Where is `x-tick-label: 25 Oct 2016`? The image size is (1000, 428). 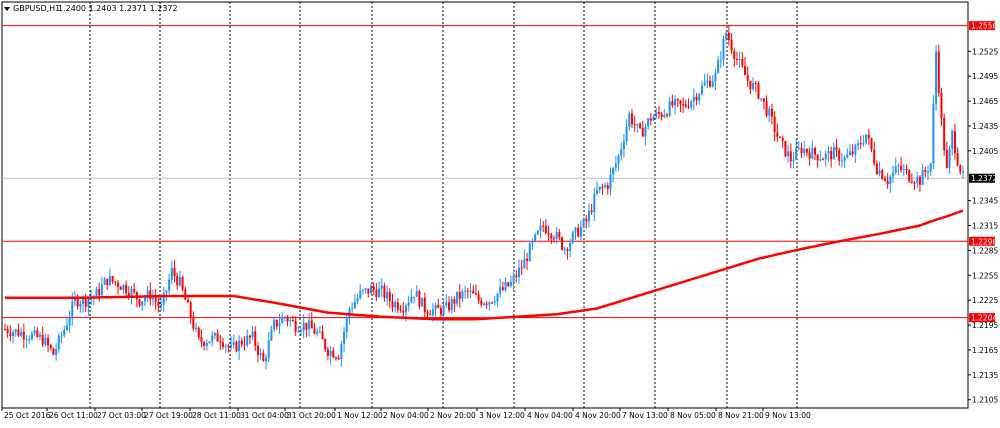 x-tick-label: 25 Oct 2016 is located at coordinates (27, 415).